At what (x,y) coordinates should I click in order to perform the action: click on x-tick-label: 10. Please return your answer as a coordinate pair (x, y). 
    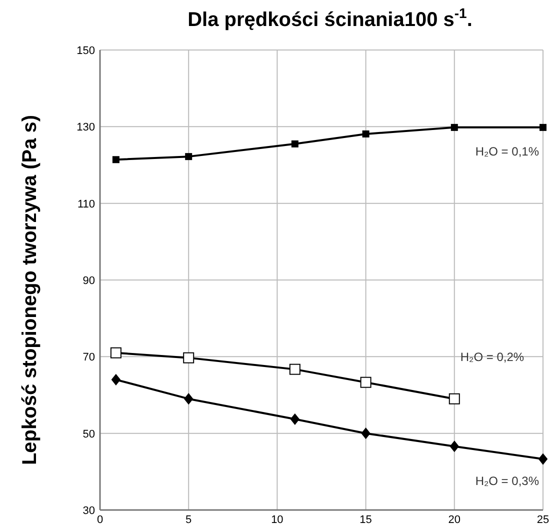
    Looking at the image, I should click on (277, 519).